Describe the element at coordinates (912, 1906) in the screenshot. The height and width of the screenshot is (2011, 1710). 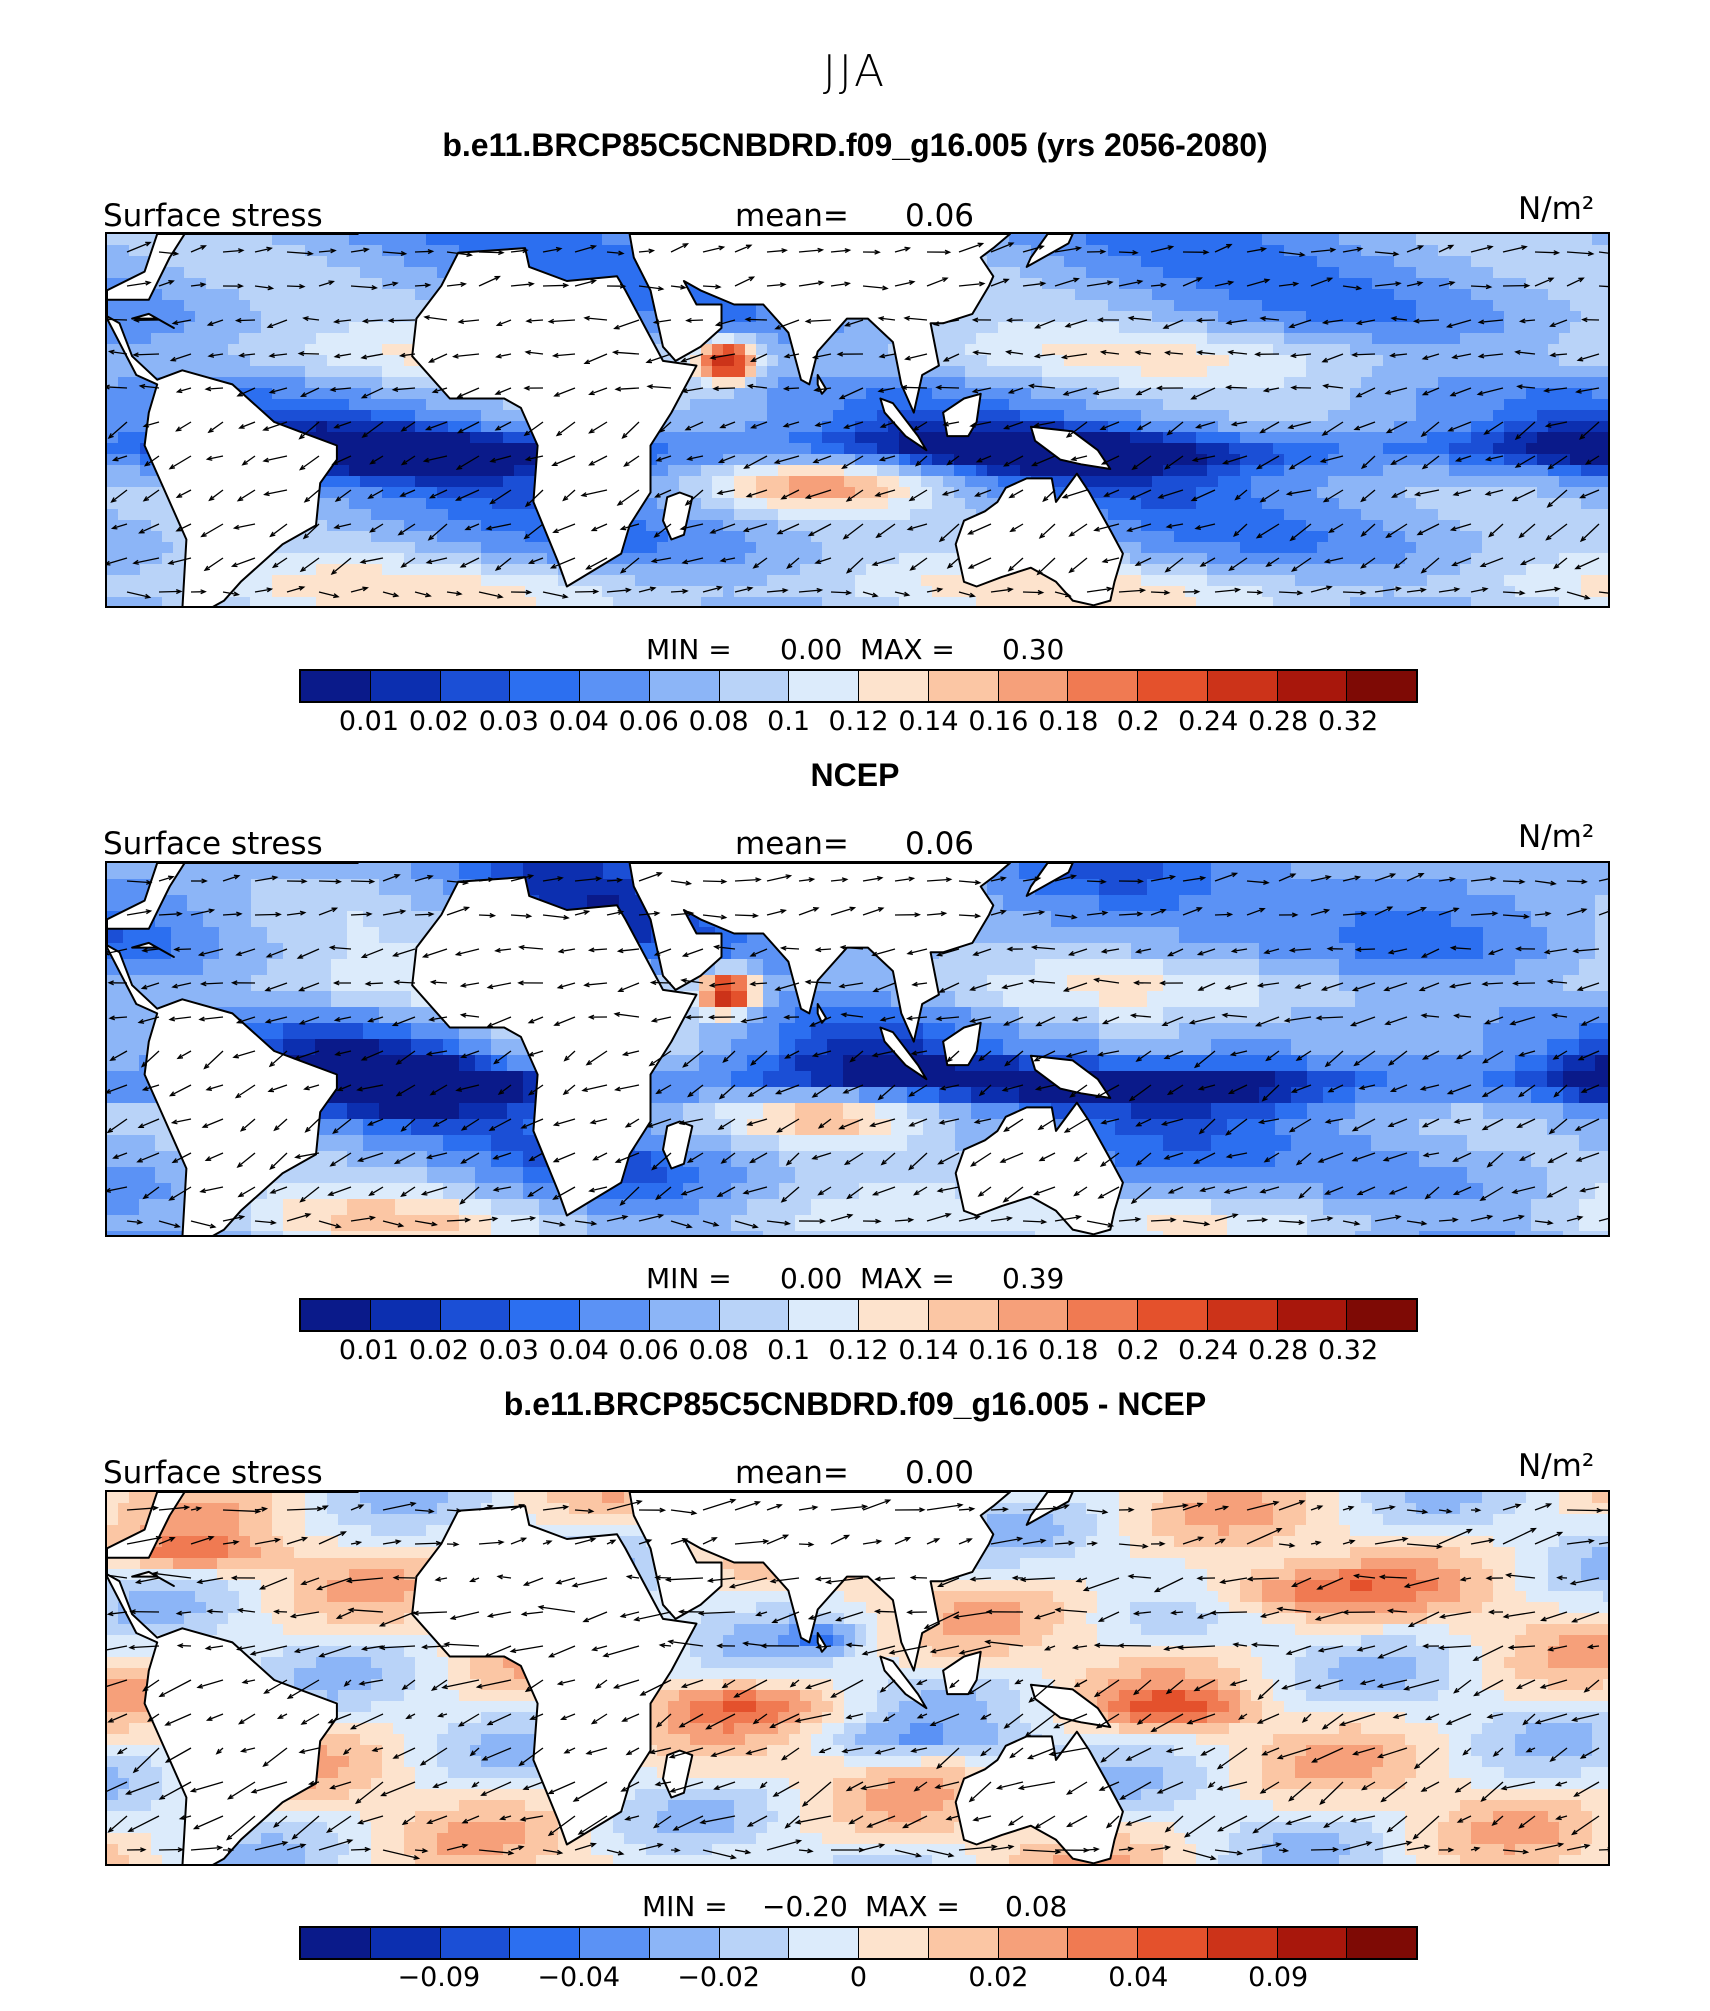
I see `panel-3-max-label: MAX =` at that location.